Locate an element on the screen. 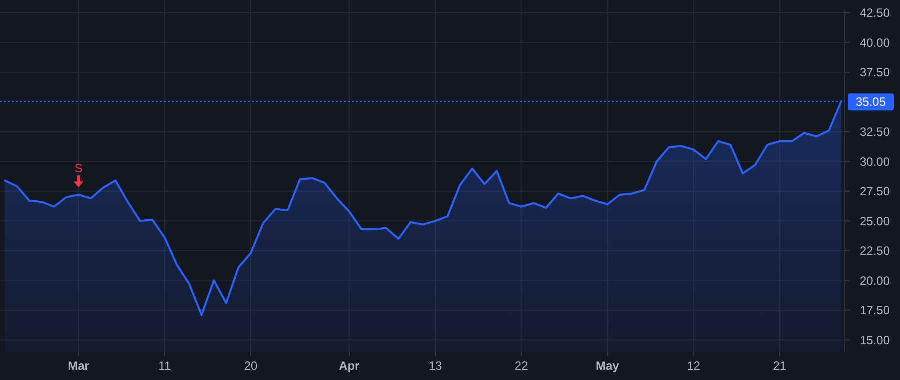 The height and width of the screenshot is (380, 900). y-tick-label: 20.00 is located at coordinates (875, 281).